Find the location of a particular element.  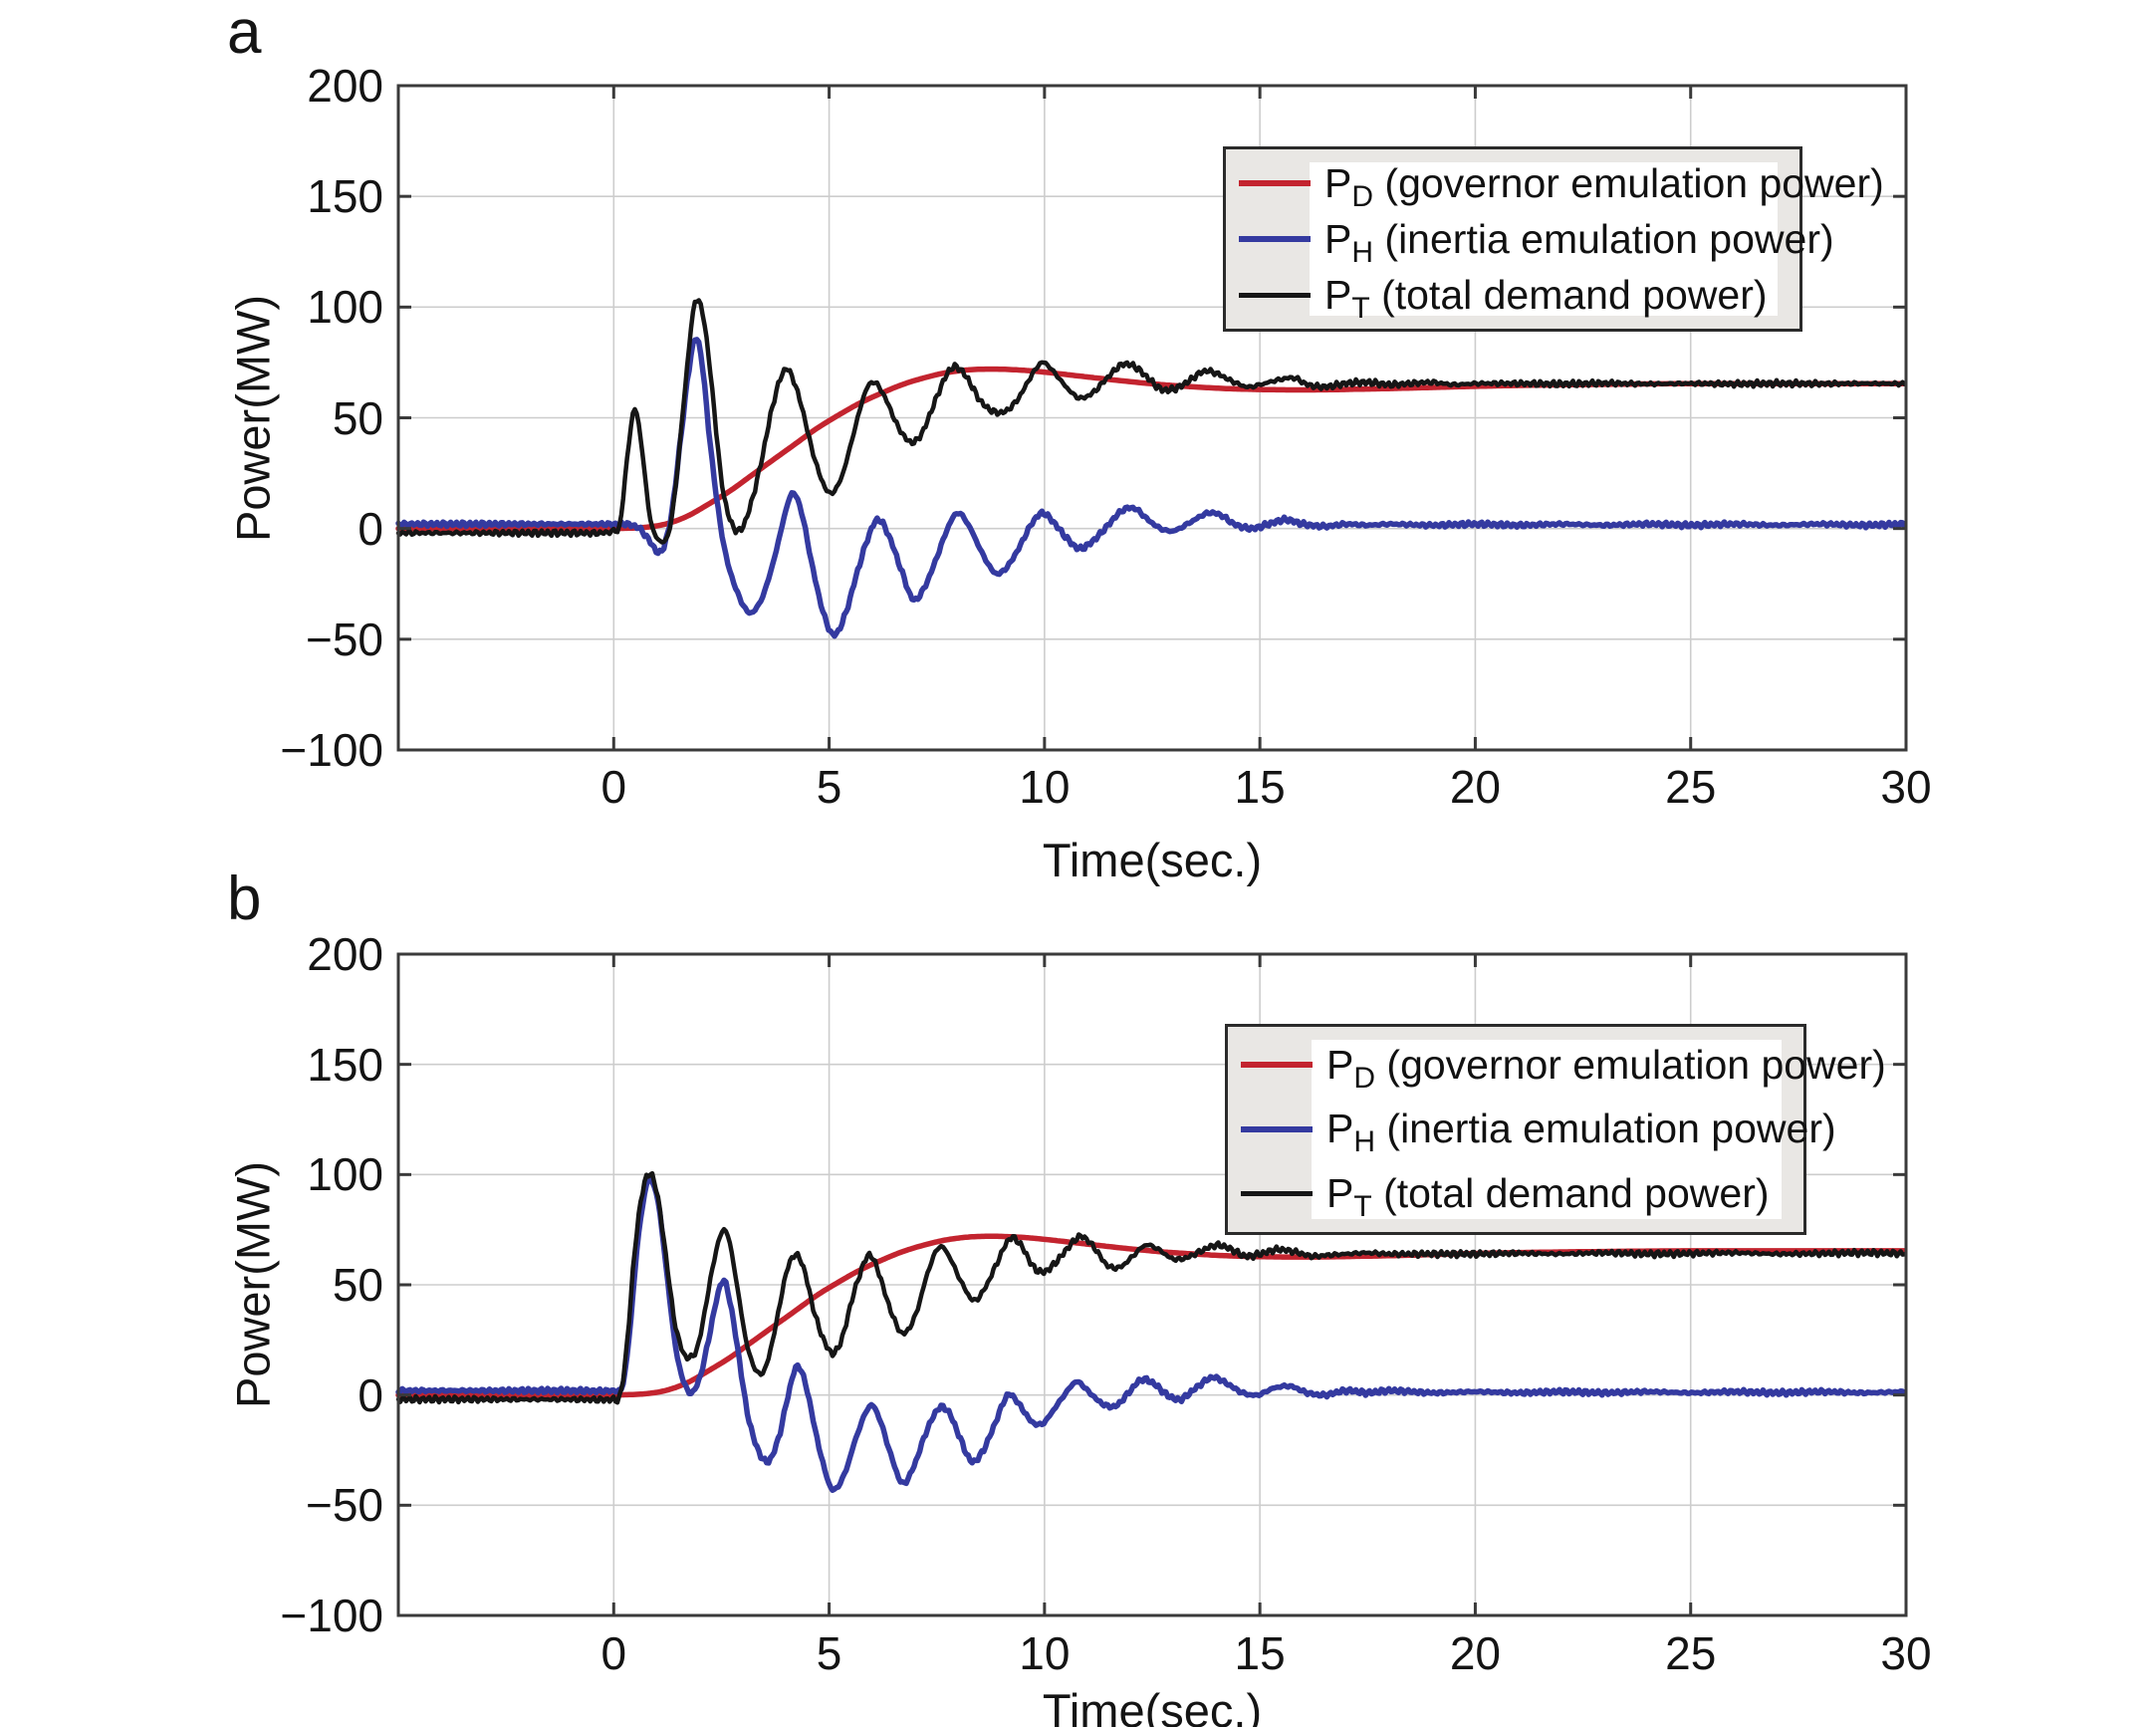

panel-b-x-tick-label: 5 is located at coordinates (829, 1653).